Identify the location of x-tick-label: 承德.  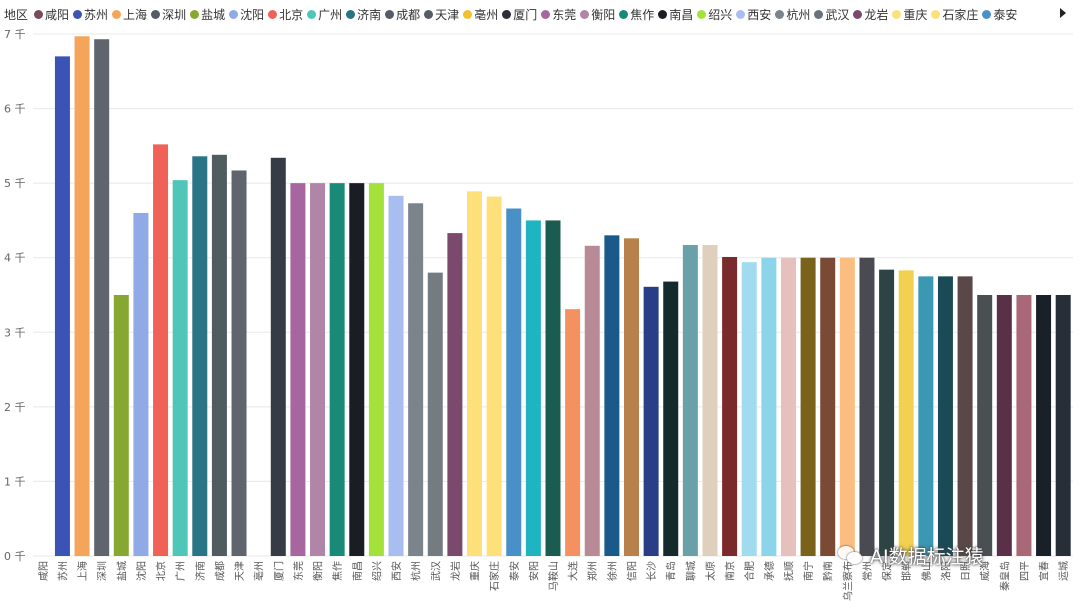
(769, 571).